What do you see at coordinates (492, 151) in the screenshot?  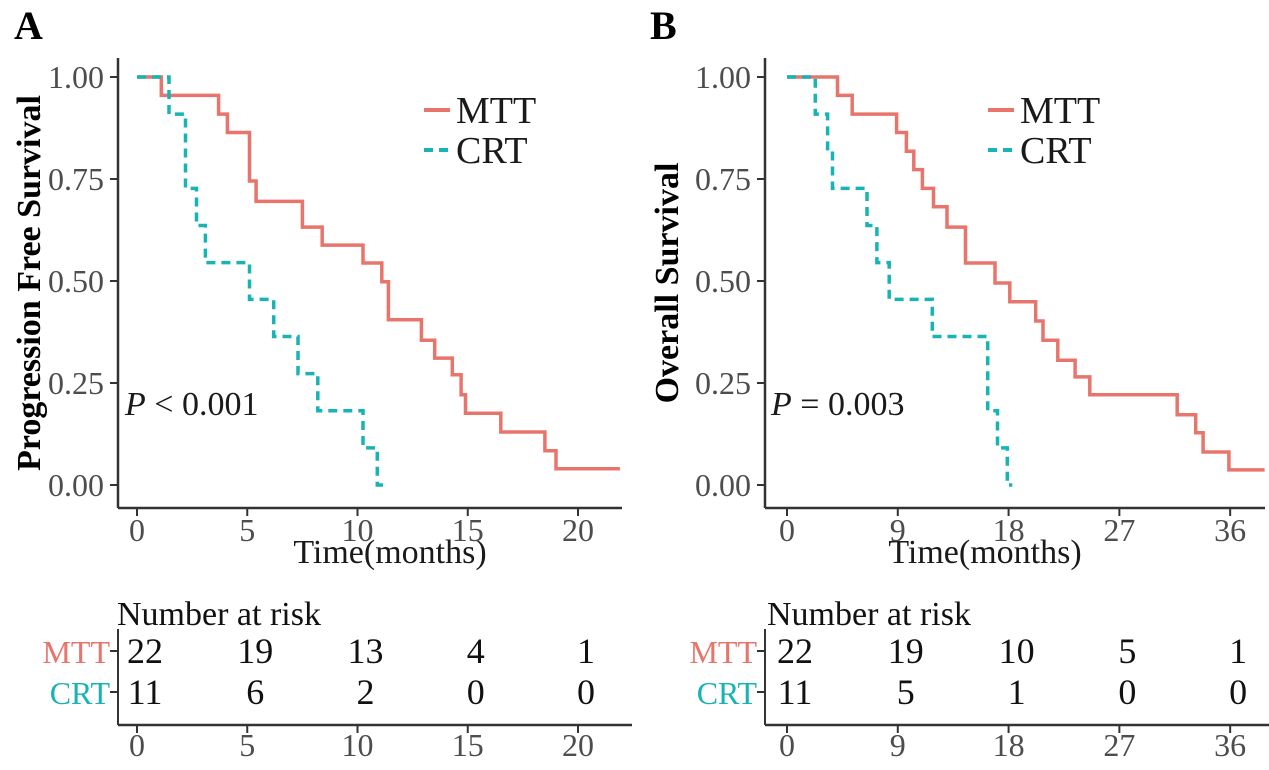 I see `panel-a-legend-label-crt: CRT` at bounding box center [492, 151].